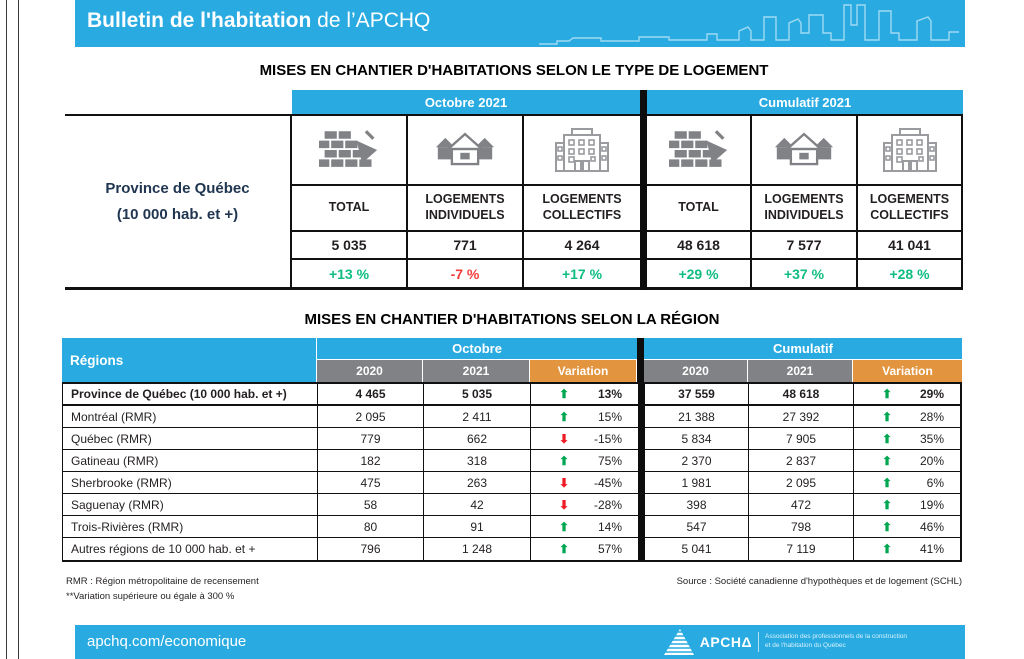  I want to click on table2-2021-value: 7 119, so click(801, 549).